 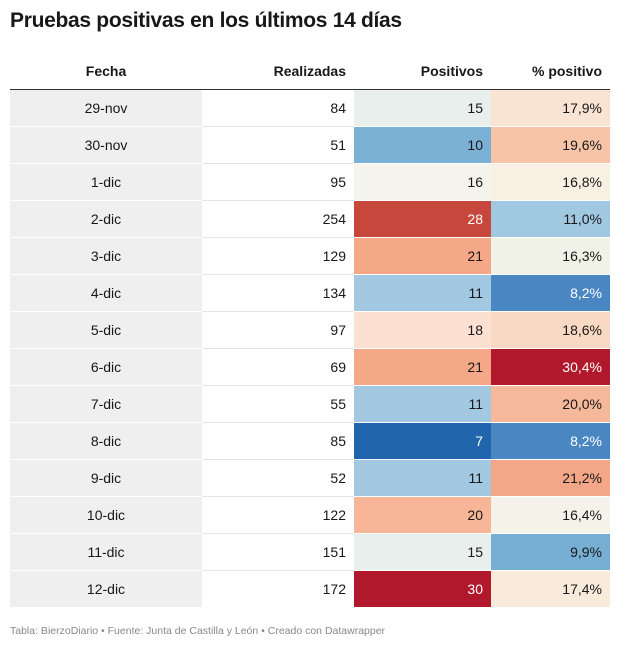 I want to click on table-row: 9-dic 52 11 21,2%, so click(x=310, y=478).